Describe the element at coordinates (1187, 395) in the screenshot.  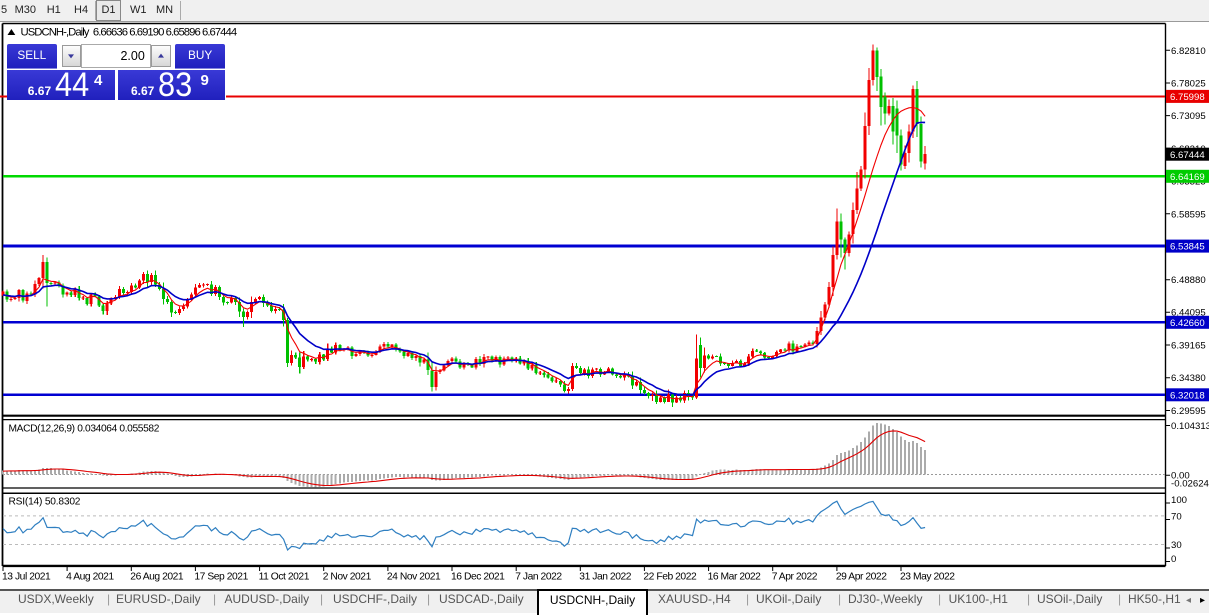
I see `svg-text: 6.32018` at that location.